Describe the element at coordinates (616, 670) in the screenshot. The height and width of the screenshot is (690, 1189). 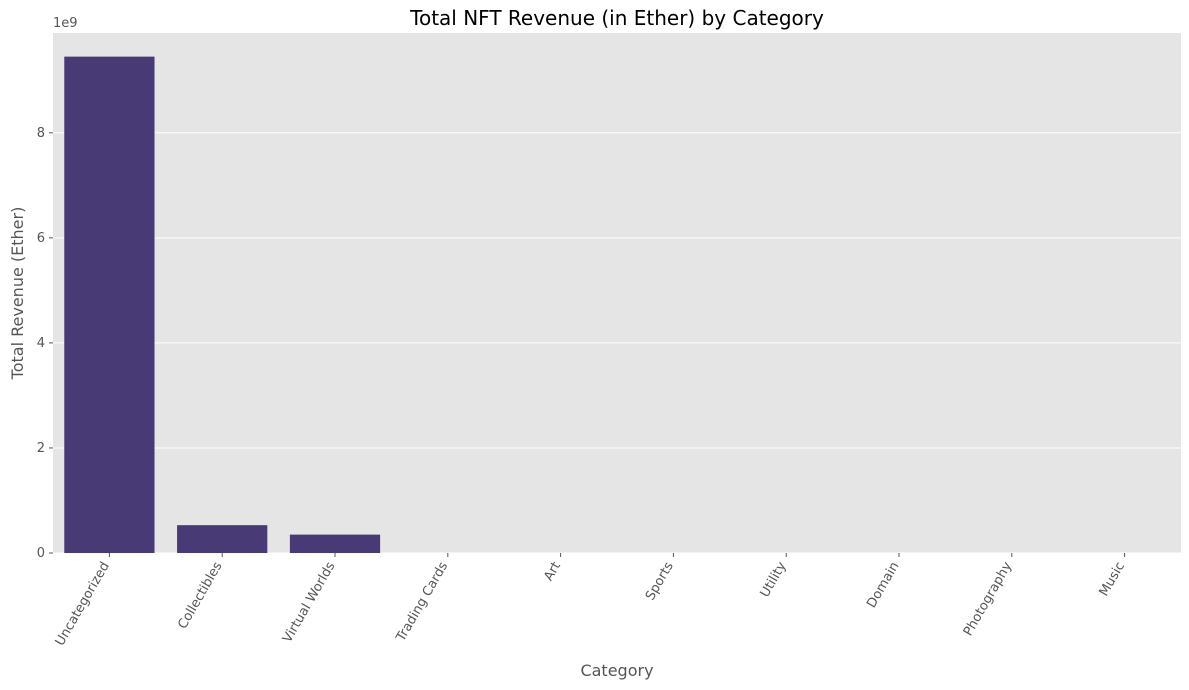
I see `x-axis-label: Category` at that location.